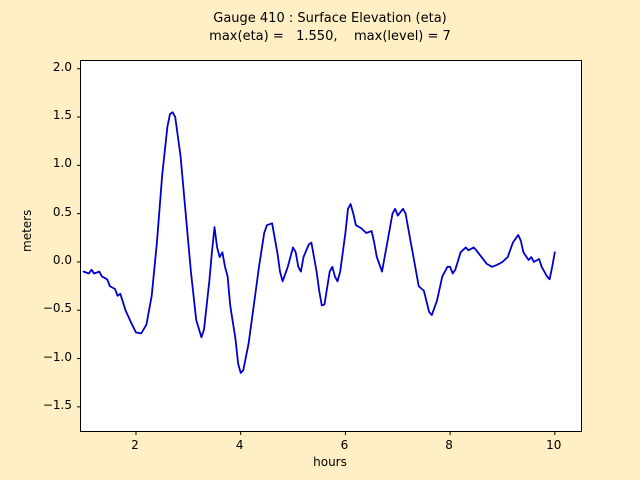 This screenshot has width=640, height=480. I want to click on x-axis-label: hours, so click(330, 462).